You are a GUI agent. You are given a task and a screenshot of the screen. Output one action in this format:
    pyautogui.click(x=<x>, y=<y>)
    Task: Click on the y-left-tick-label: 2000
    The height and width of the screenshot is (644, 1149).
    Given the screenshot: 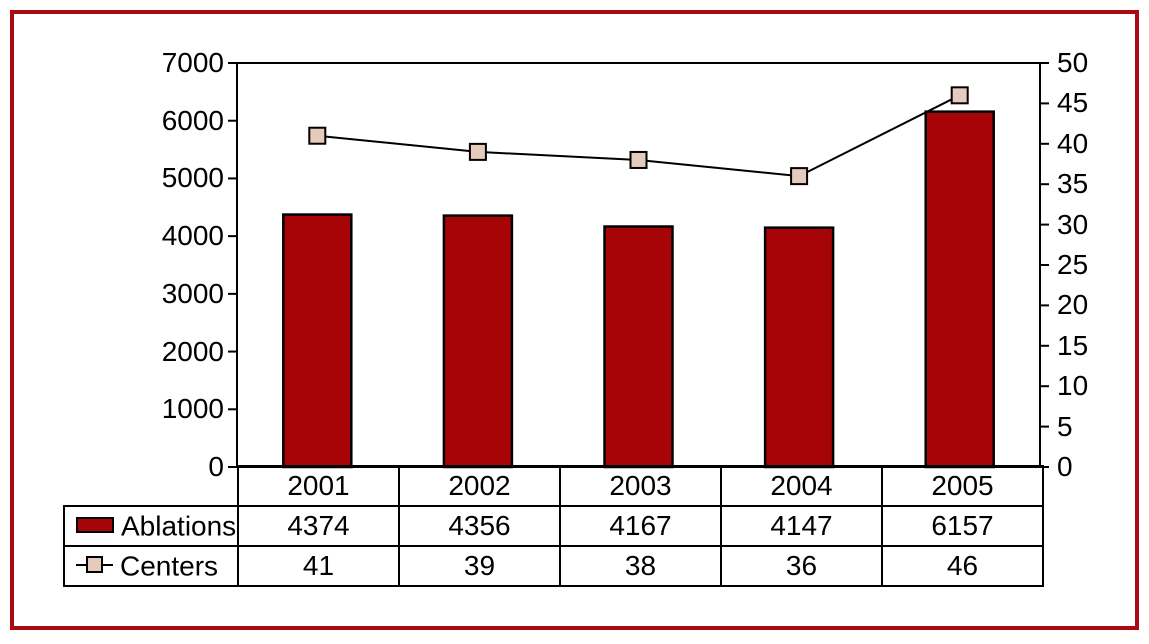 What is the action you would take?
    pyautogui.click(x=192, y=351)
    